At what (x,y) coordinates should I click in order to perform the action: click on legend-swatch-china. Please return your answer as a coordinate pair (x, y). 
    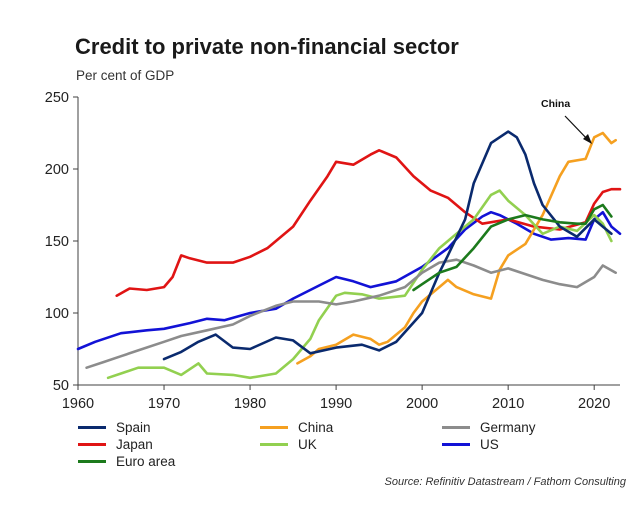
    Looking at the image, I should click on (274, 427).